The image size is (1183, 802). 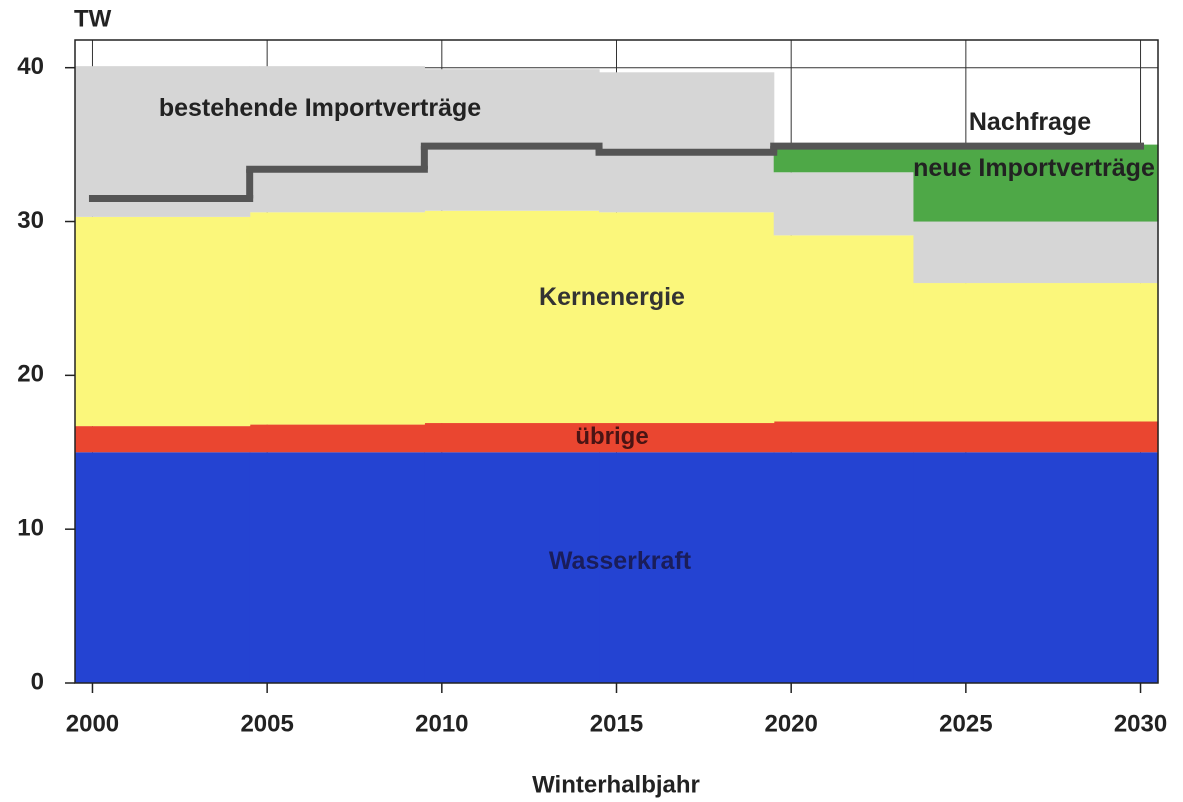 What do you see at coordinates (30, 220) in the screenshot?
I see `y-tick-label: 30` at bounding box center [30, 220].